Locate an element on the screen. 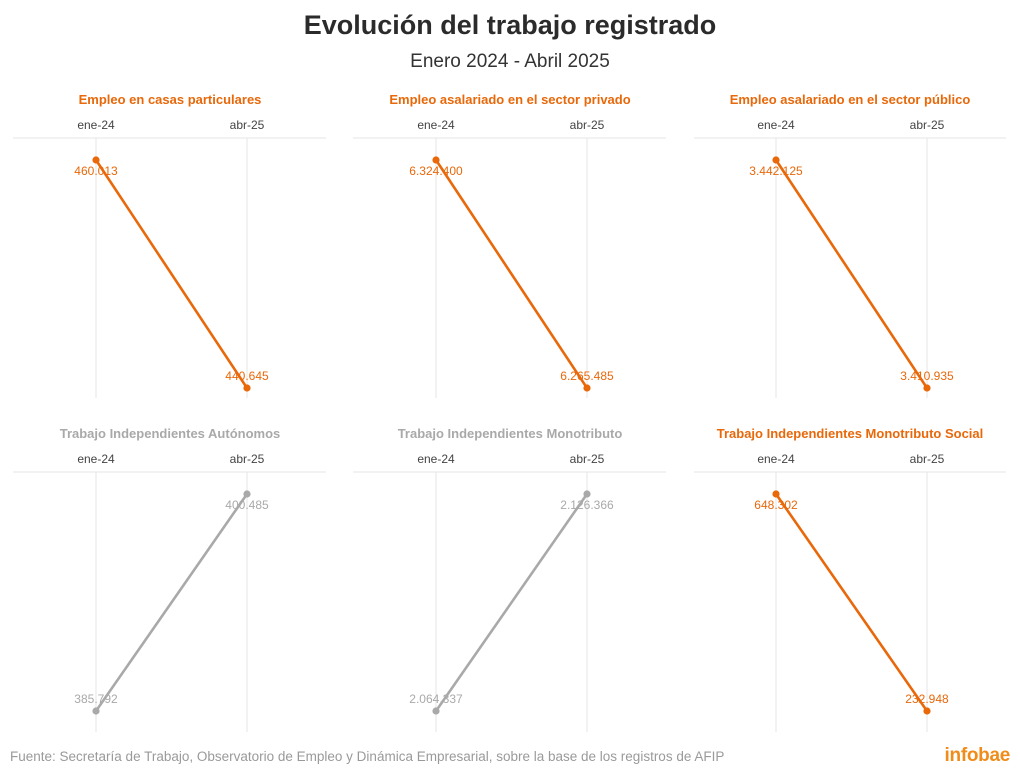  panel-2-data-label-2: 6.265.485 is located at coordinates (587, 376).